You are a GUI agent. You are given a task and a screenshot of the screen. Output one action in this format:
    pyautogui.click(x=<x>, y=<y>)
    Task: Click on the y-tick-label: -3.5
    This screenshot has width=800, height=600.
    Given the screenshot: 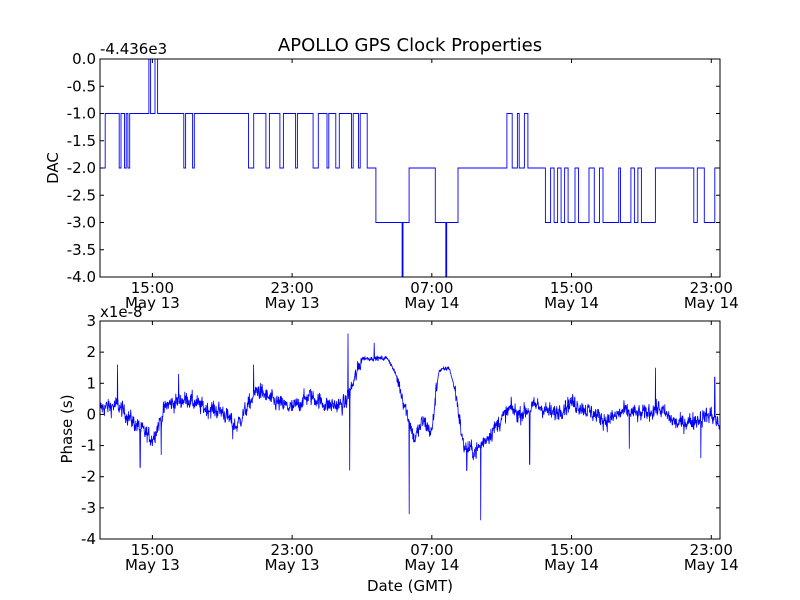 What is the action you would take?
    pyautogui.click(x=81, y=250)
    